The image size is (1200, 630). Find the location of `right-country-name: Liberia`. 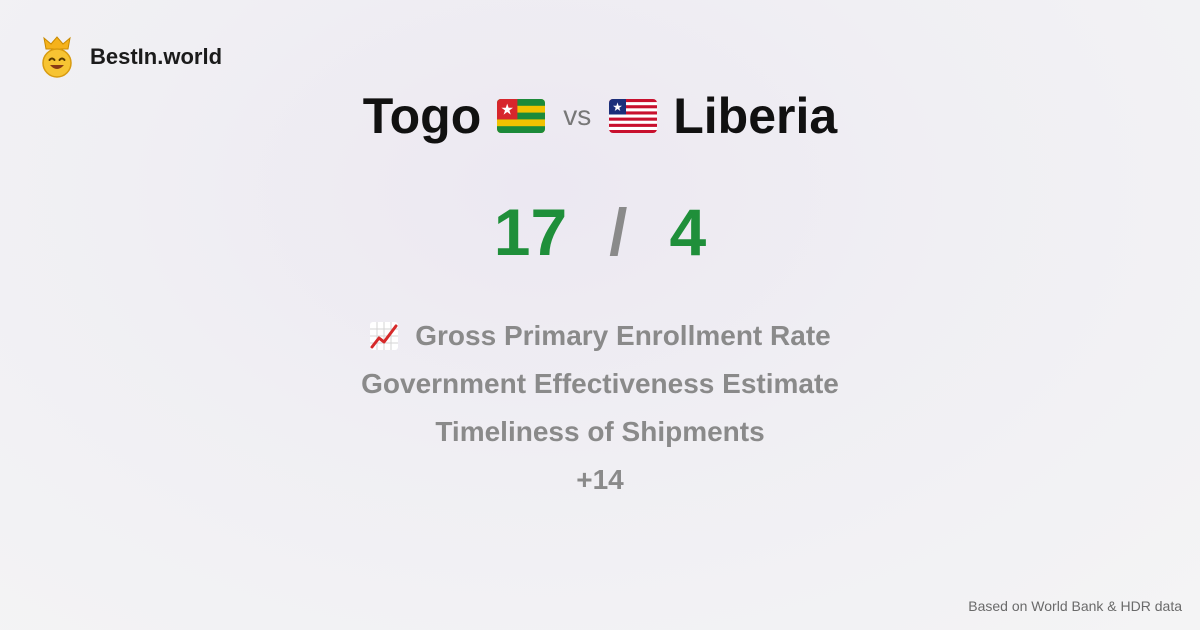

right-country-name: Liberia is located at coordinates (755, 116).